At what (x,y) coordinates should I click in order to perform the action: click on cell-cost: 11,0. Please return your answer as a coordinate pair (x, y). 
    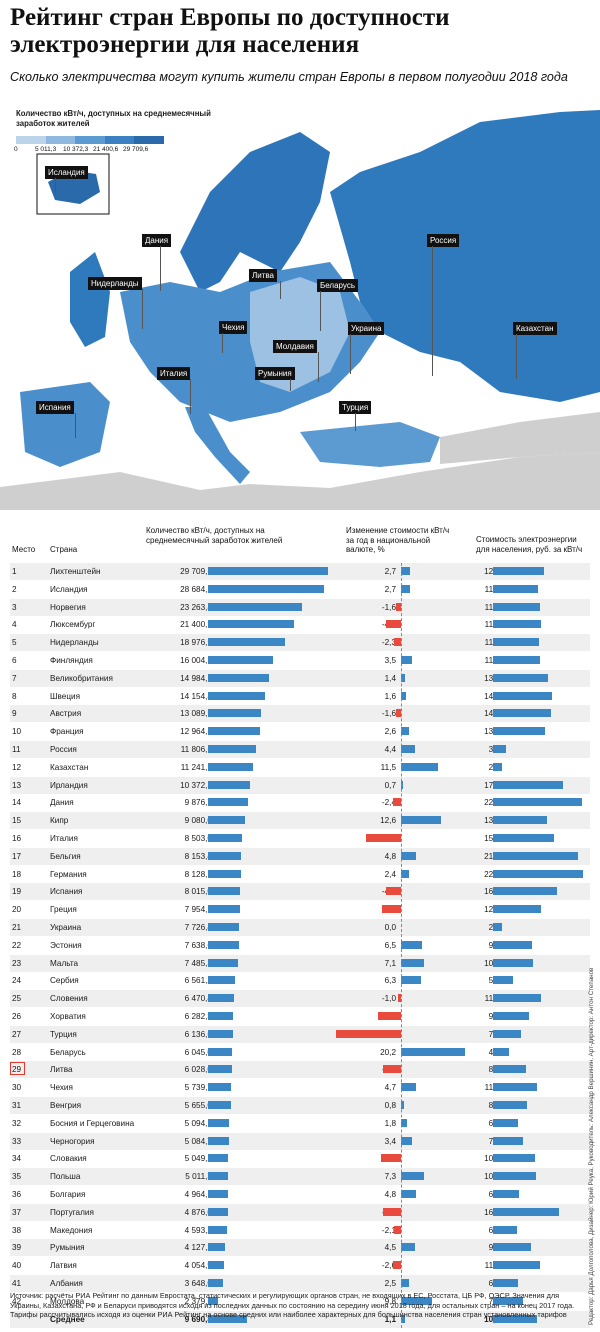
    Looking at the image, I should click on (490, 1087).